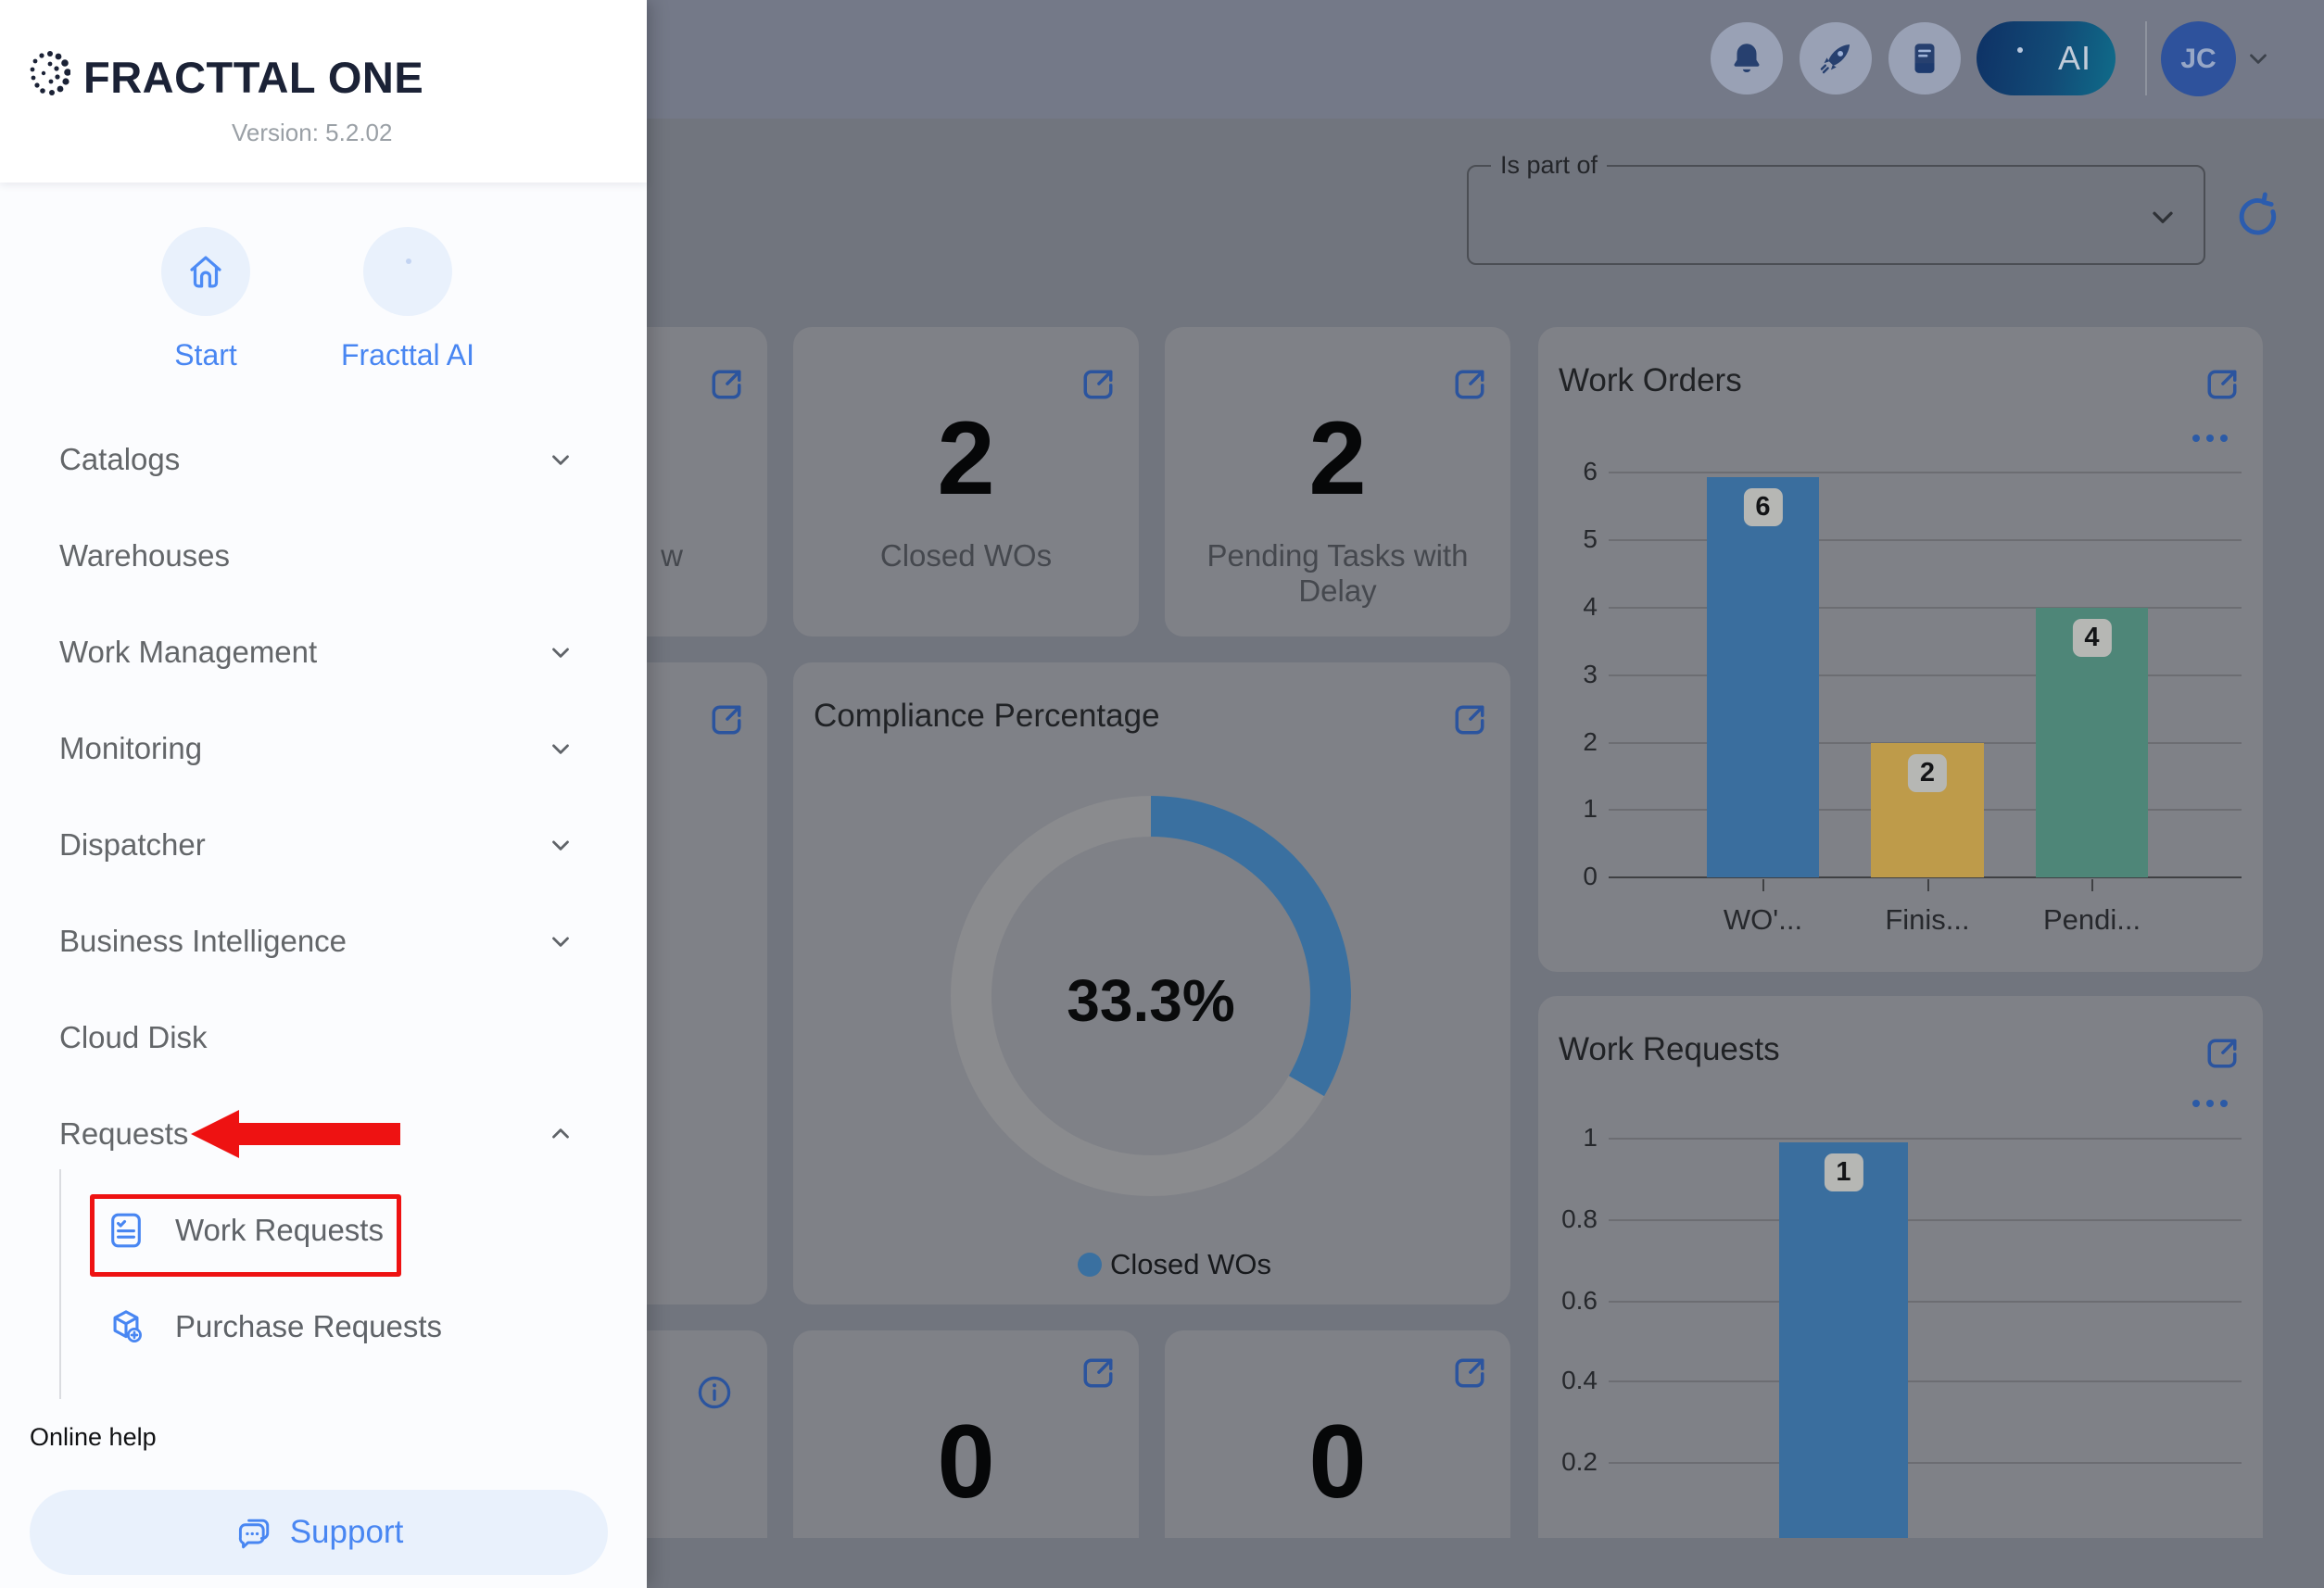  What do you see at coordinates (126, 1230) in the screenshot?
I see `work-requests-icon` at bounding box center [126, 1230].